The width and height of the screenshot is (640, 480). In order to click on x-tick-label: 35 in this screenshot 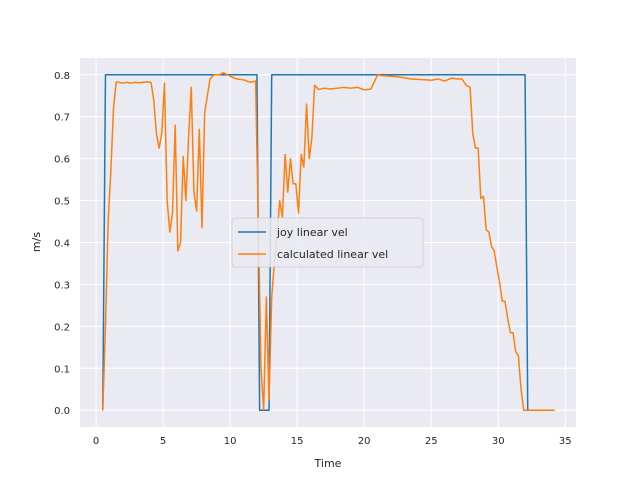, I will do `click(565, 441)`.